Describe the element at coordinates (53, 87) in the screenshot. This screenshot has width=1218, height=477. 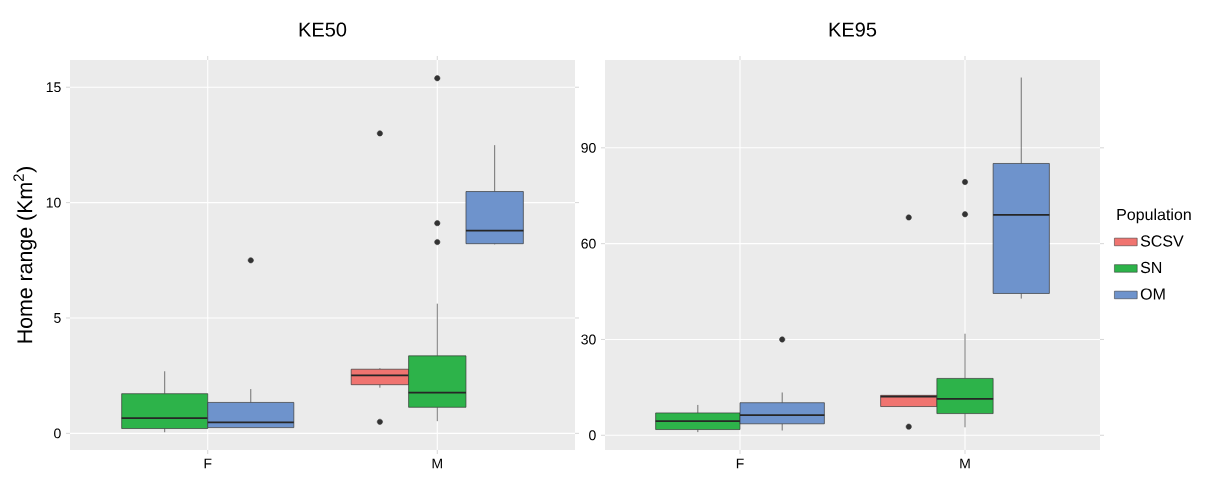
I see `y-tick-label: 15` at that location.